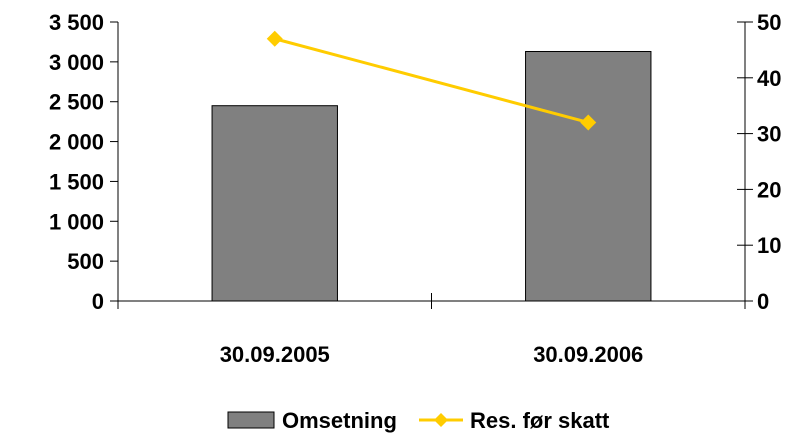  What do you see at coordinates (769, 189) in the screenshot?
I see `y-right-tick-label: 20` at bounding box center [769, 189].